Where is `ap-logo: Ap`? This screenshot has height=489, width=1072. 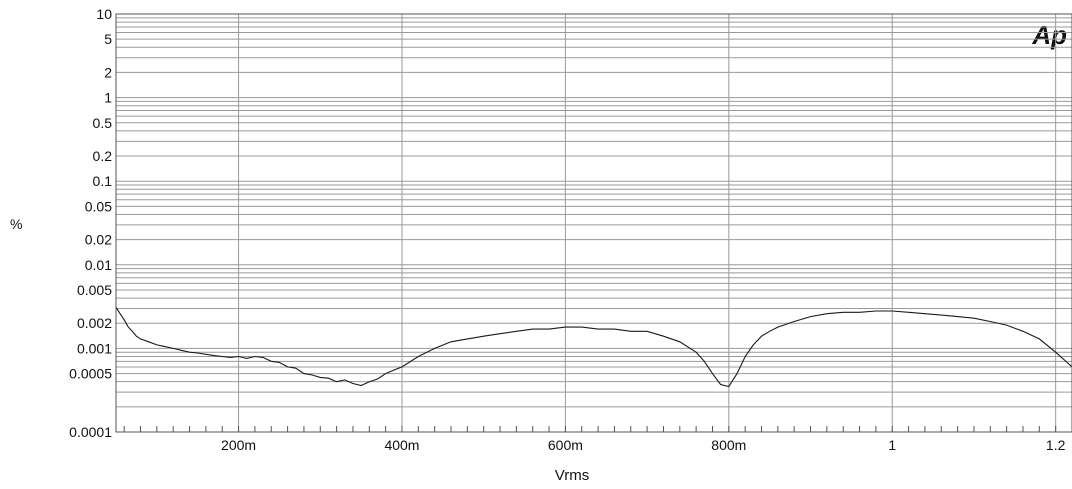
ap-logo: Ap is located at coordinates (1049, 35).